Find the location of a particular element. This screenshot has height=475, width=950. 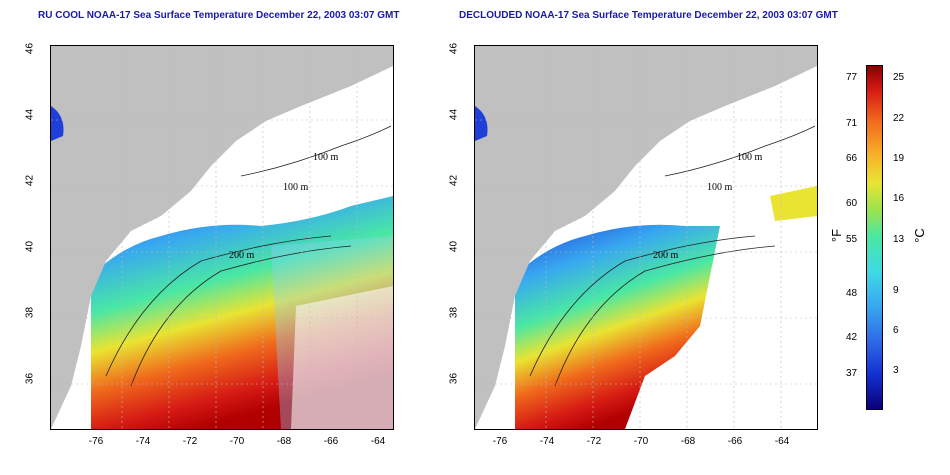

temperature-colorbar is located at coordinates (874, 237).